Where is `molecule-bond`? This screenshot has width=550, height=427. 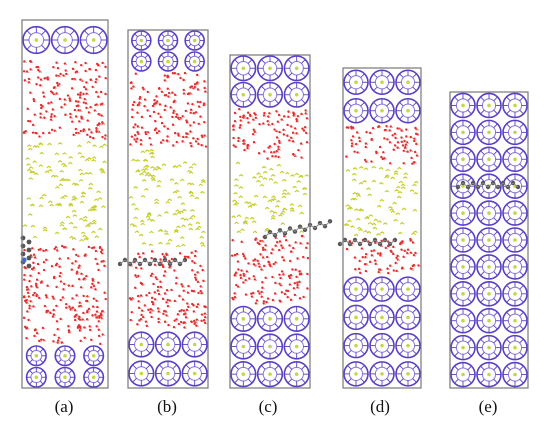
molecule-bond is located at coordinates (132, 262).